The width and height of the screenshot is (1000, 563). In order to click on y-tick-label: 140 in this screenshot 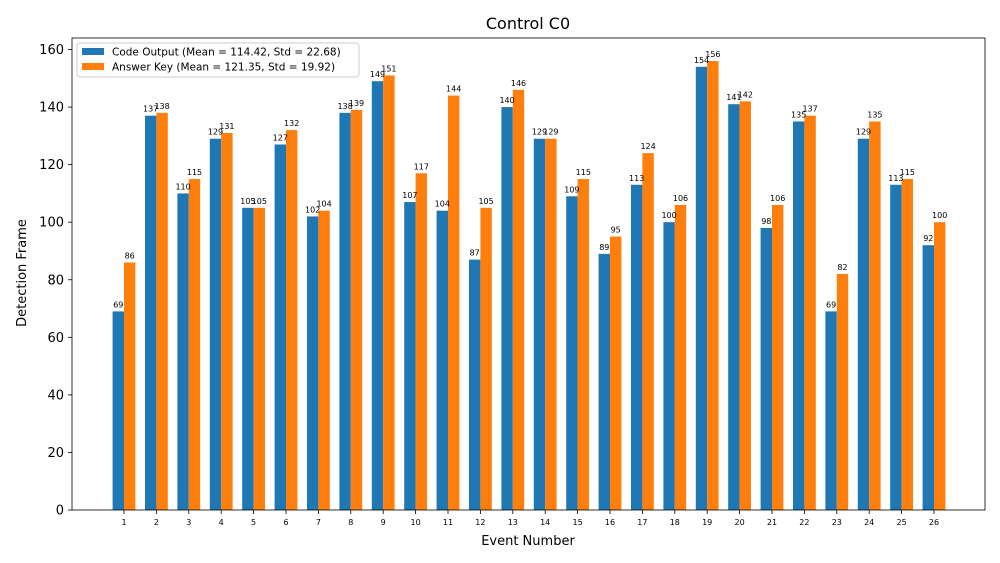, I will do `click(51, 108)`.